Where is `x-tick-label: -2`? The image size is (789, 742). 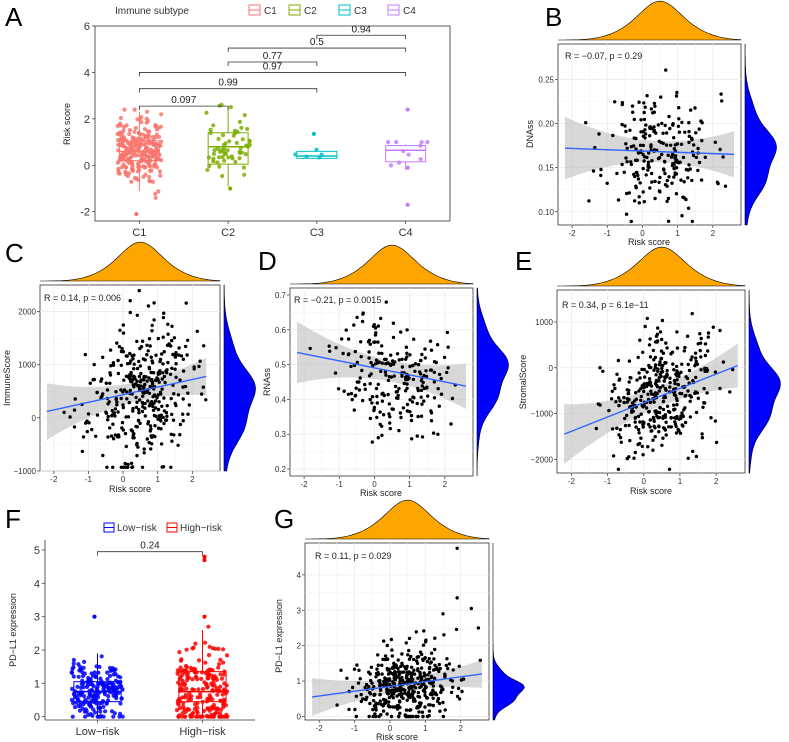 x-tick-label: -2 is located at coordinates (573, 233).